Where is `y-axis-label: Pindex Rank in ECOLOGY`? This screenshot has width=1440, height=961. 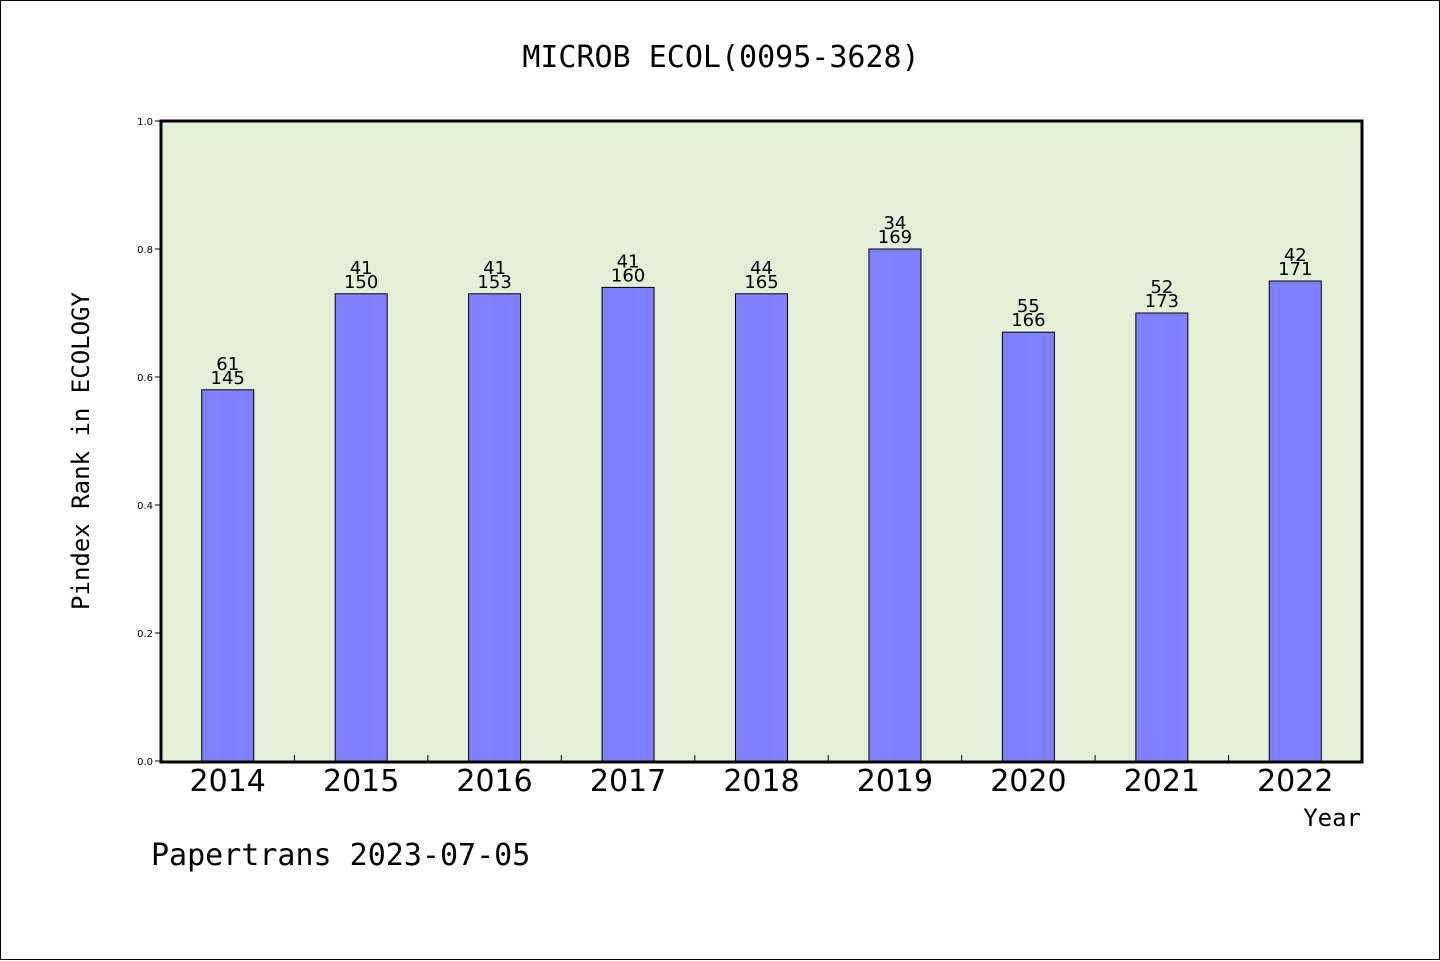
y-axis-label: Pindex Rank in ECOLOGY is located at coordinates (81, 451).